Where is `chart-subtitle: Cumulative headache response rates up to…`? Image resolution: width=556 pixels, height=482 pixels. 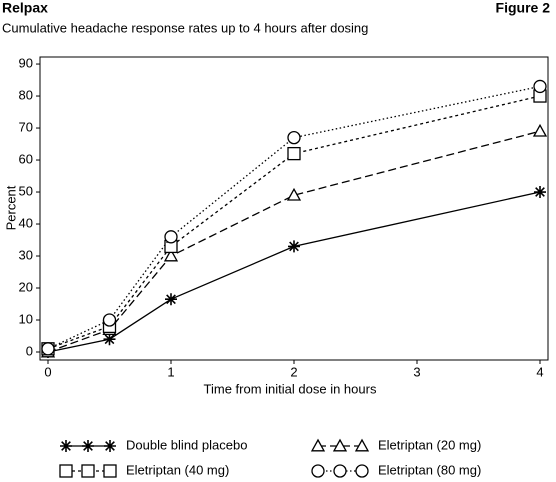 chart-subtitle: Cumulative headache response rates up to… is located at coordinates (185, 27).